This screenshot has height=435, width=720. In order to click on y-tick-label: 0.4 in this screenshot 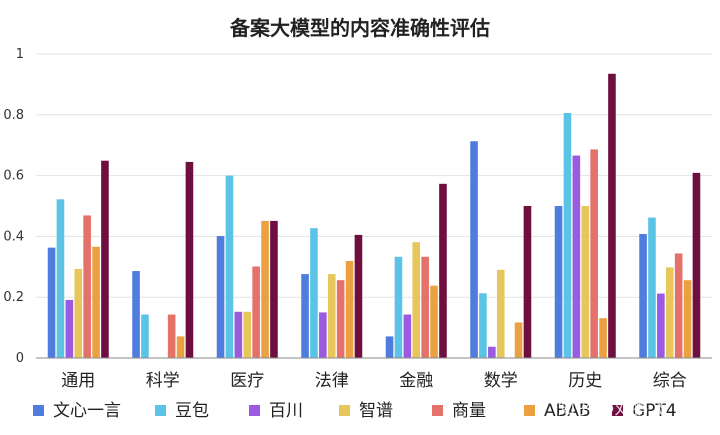, I will do `click(13, 236)`.